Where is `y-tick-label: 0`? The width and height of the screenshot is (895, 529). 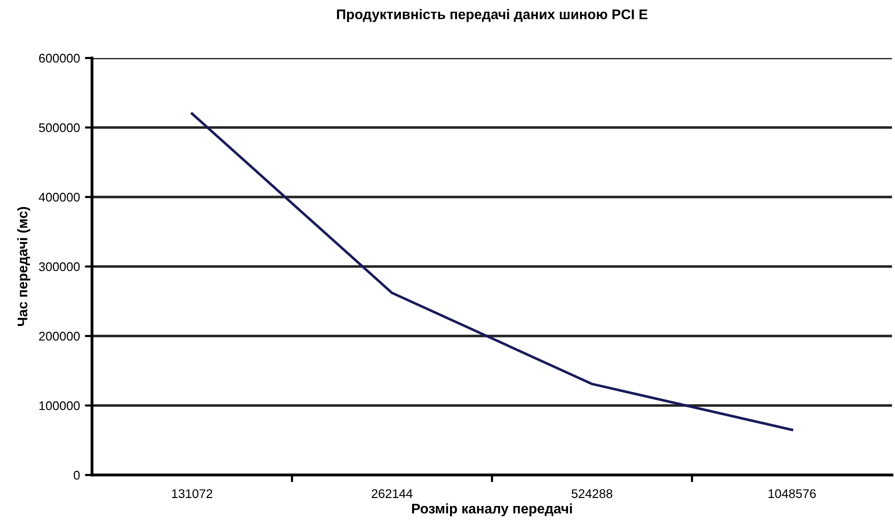 y-tick-label: 0 is located at coordinates (77, 475).